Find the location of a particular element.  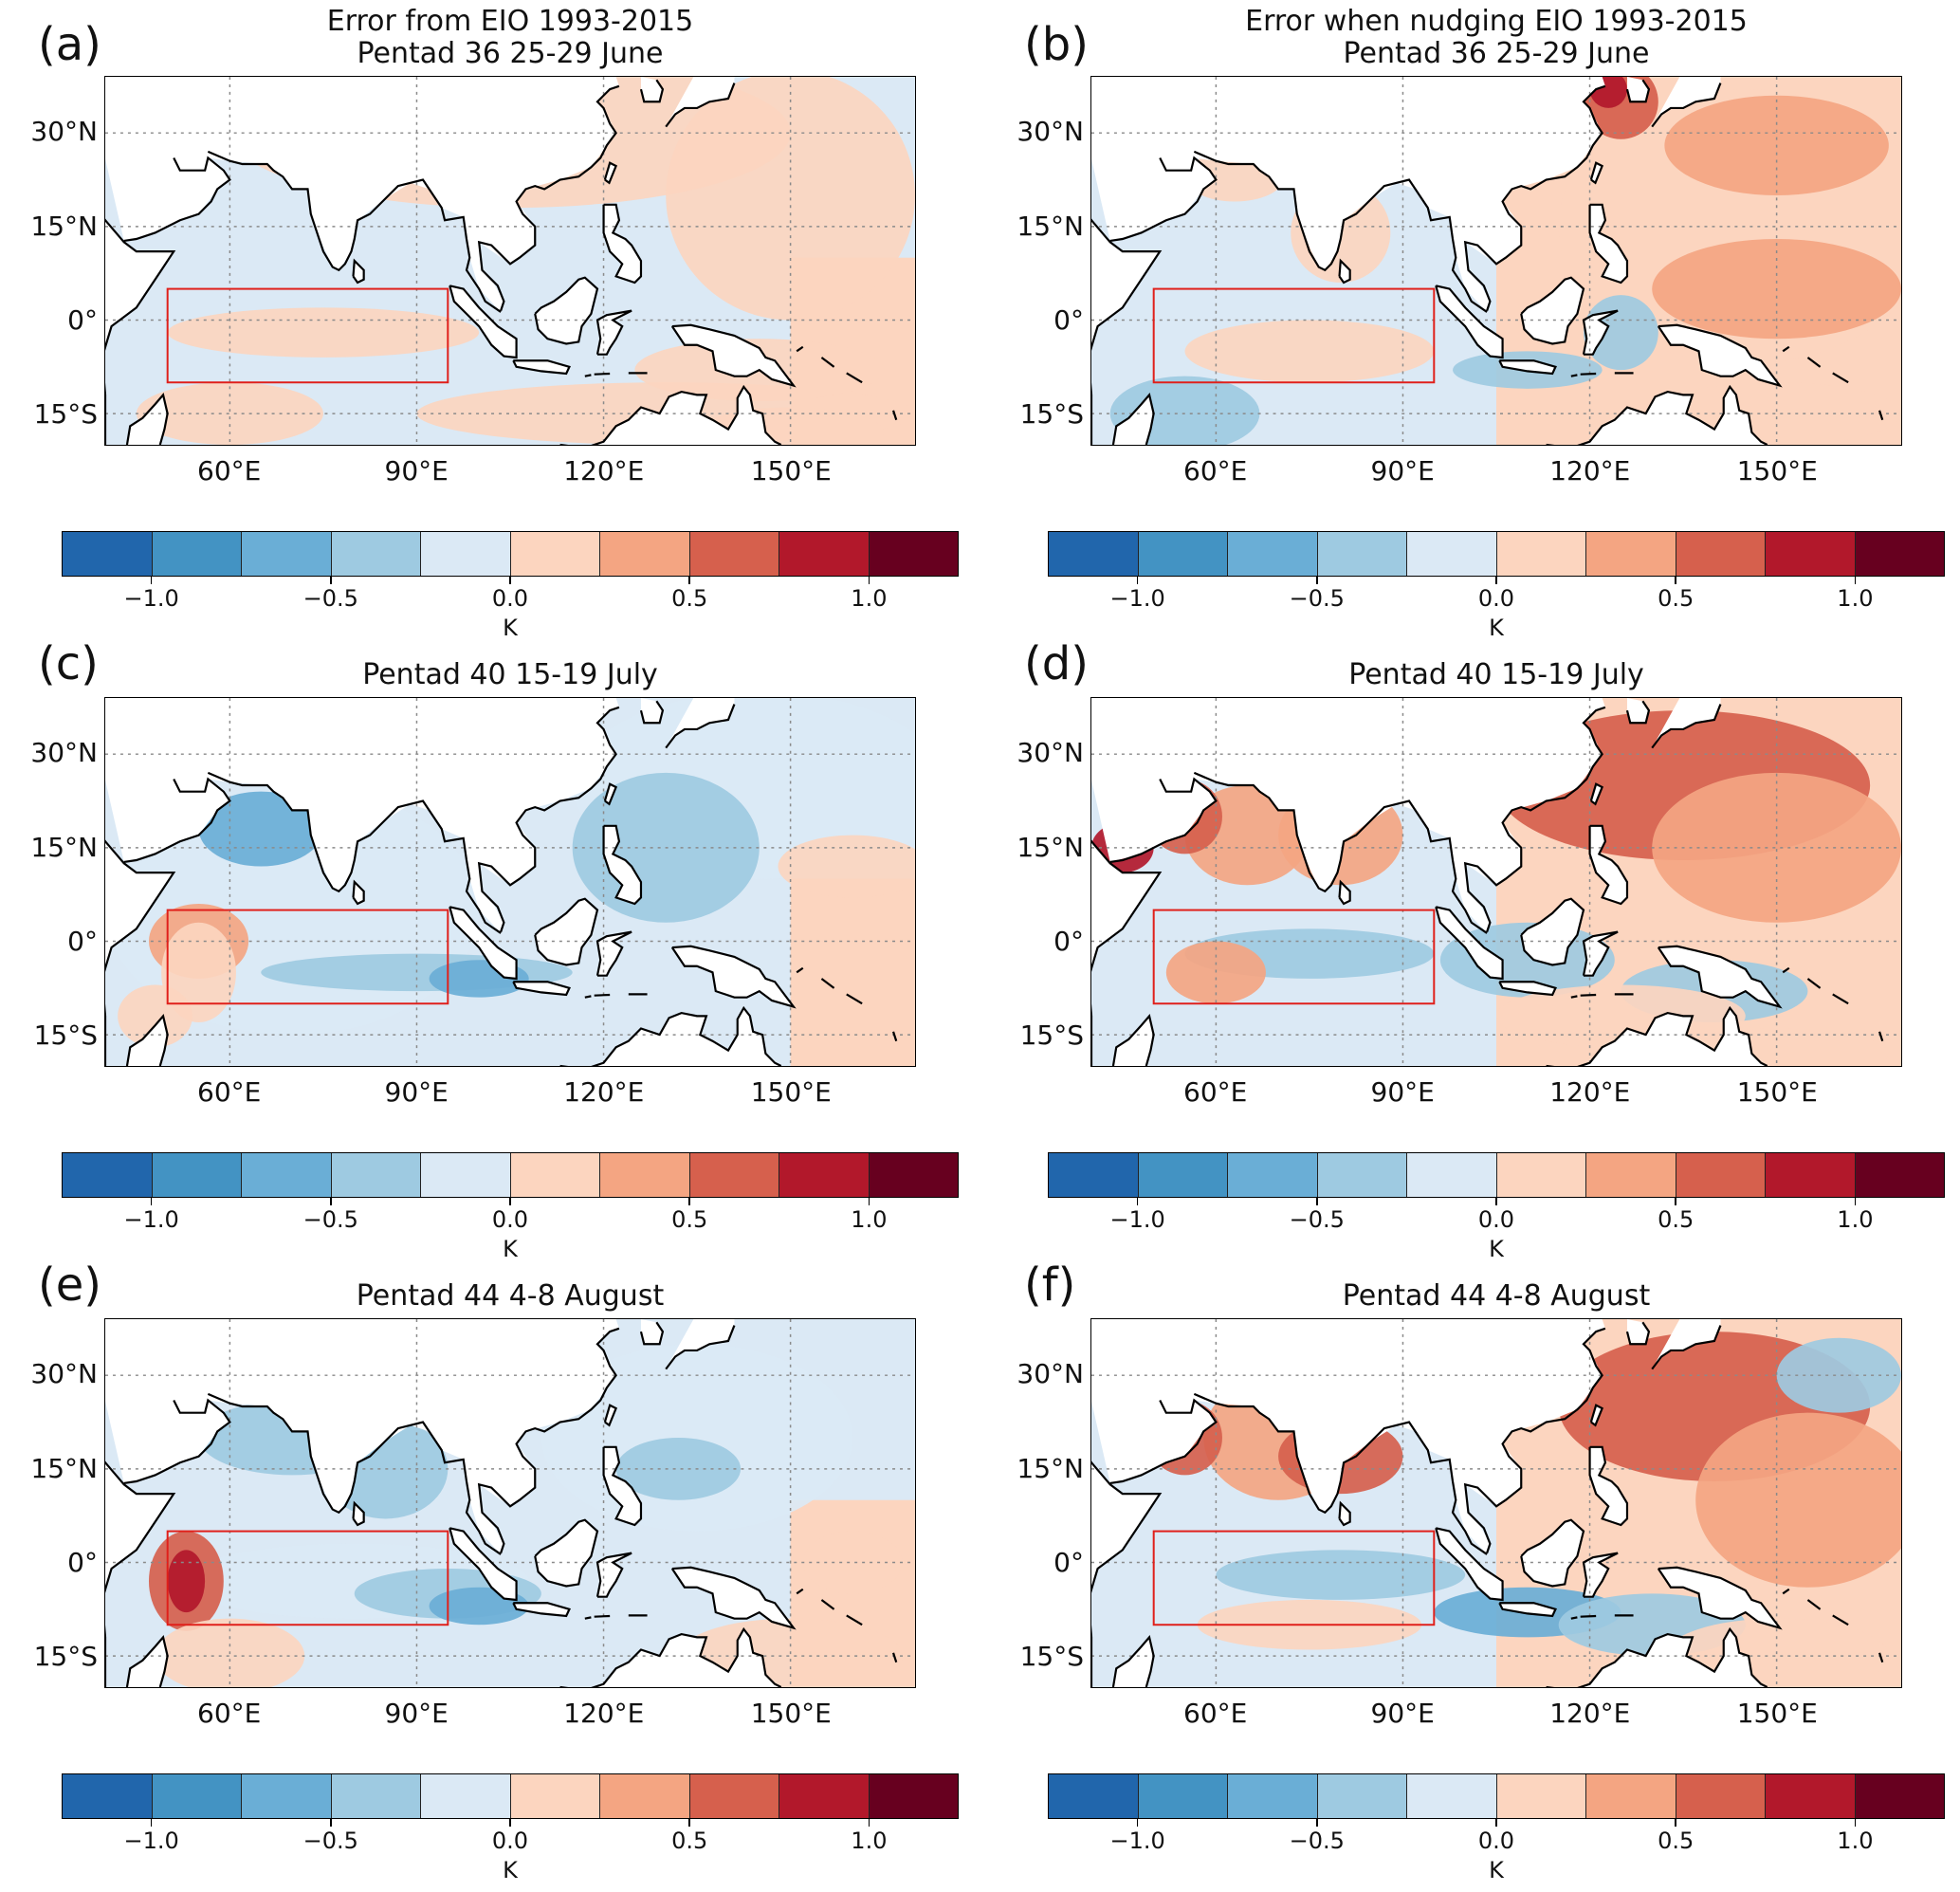

colorbar is located at coordinates (511, 1796).